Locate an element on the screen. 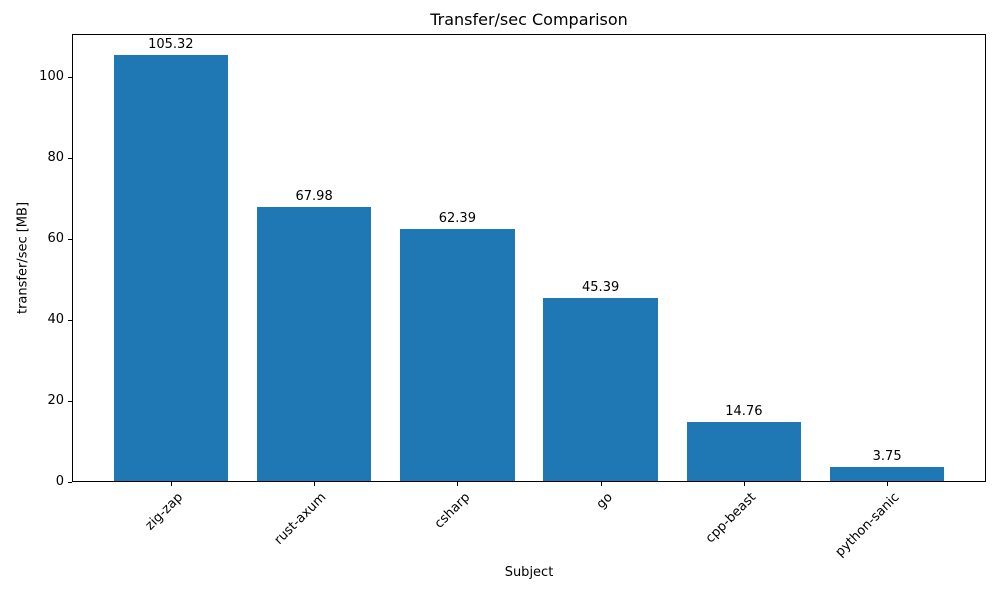 Image resolution: width=1000 pixels, height=600 pixels. y-tick-label: 20 is located at coordinates (55, 400).